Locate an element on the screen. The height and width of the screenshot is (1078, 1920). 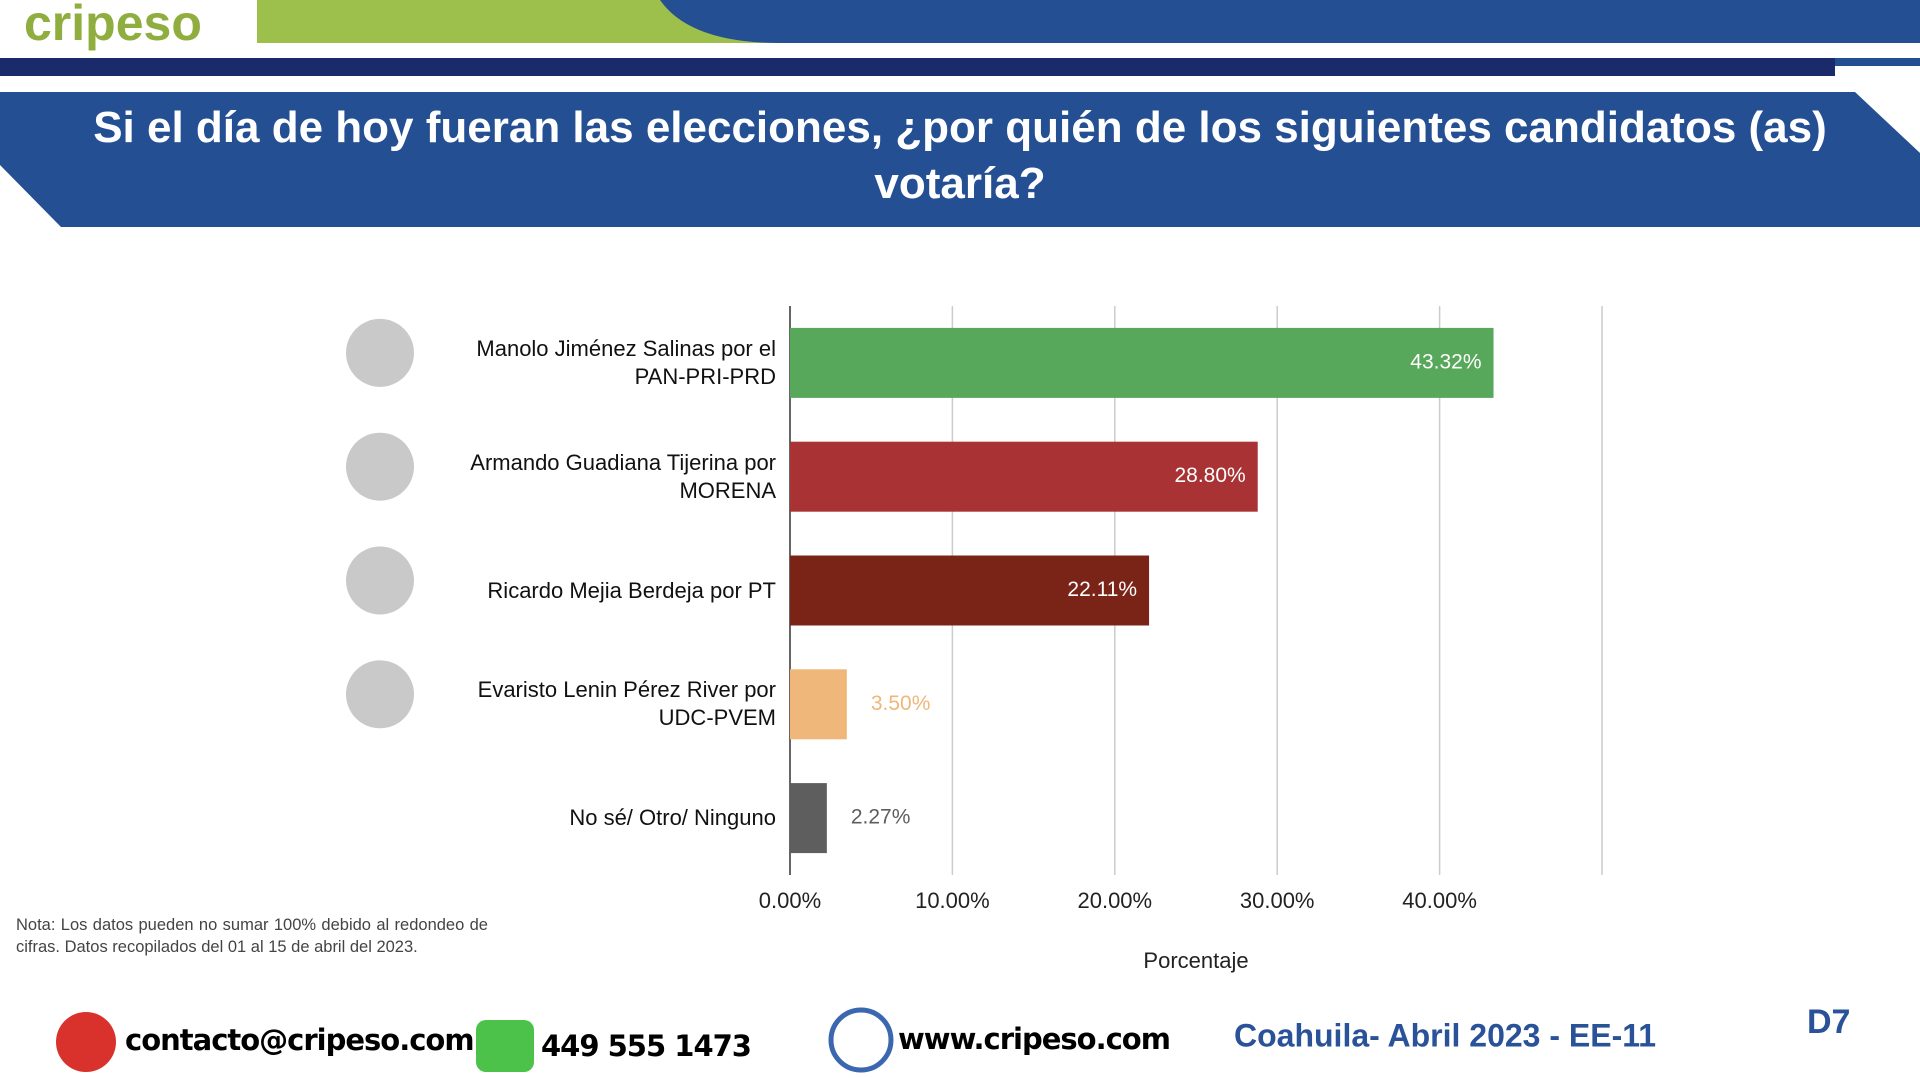
x-tick-label: 40.00% is located at coordinates (1439, 900).